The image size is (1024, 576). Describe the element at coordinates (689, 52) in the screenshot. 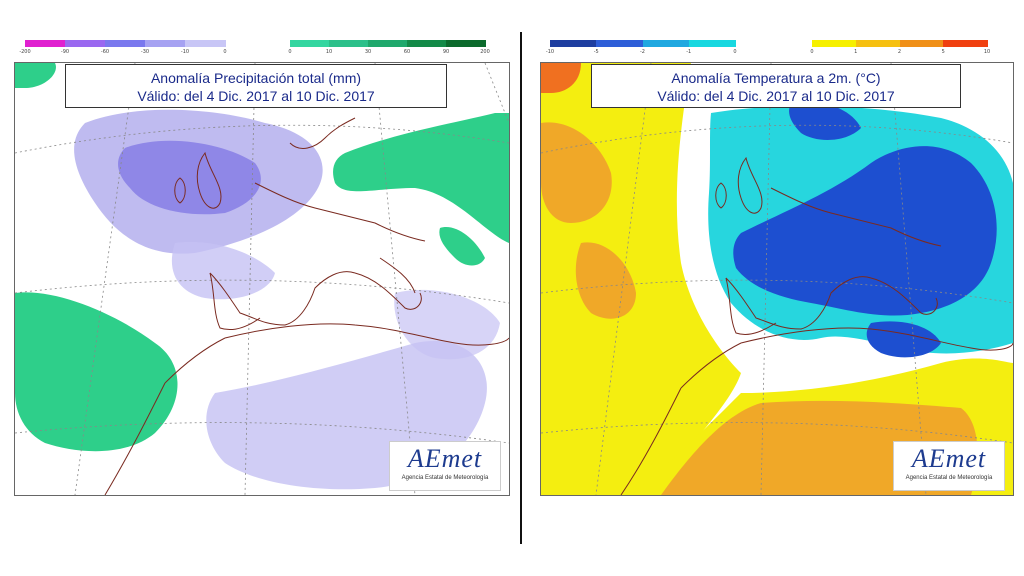

I see `temp-legend-negative-tick-label: -1` at that location.